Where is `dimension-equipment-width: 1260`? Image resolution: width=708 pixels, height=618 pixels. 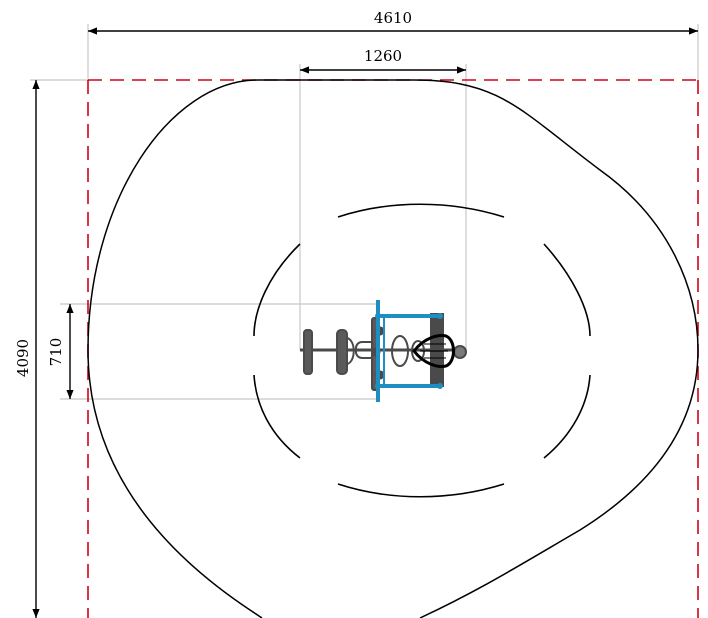
dimension-equipment-width: 1260 is located at coordinates (383, 60).